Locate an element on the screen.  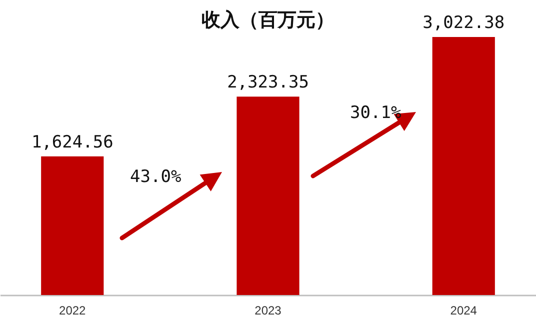
data-label: 3,022.38 is located at coordinates (463, 23).